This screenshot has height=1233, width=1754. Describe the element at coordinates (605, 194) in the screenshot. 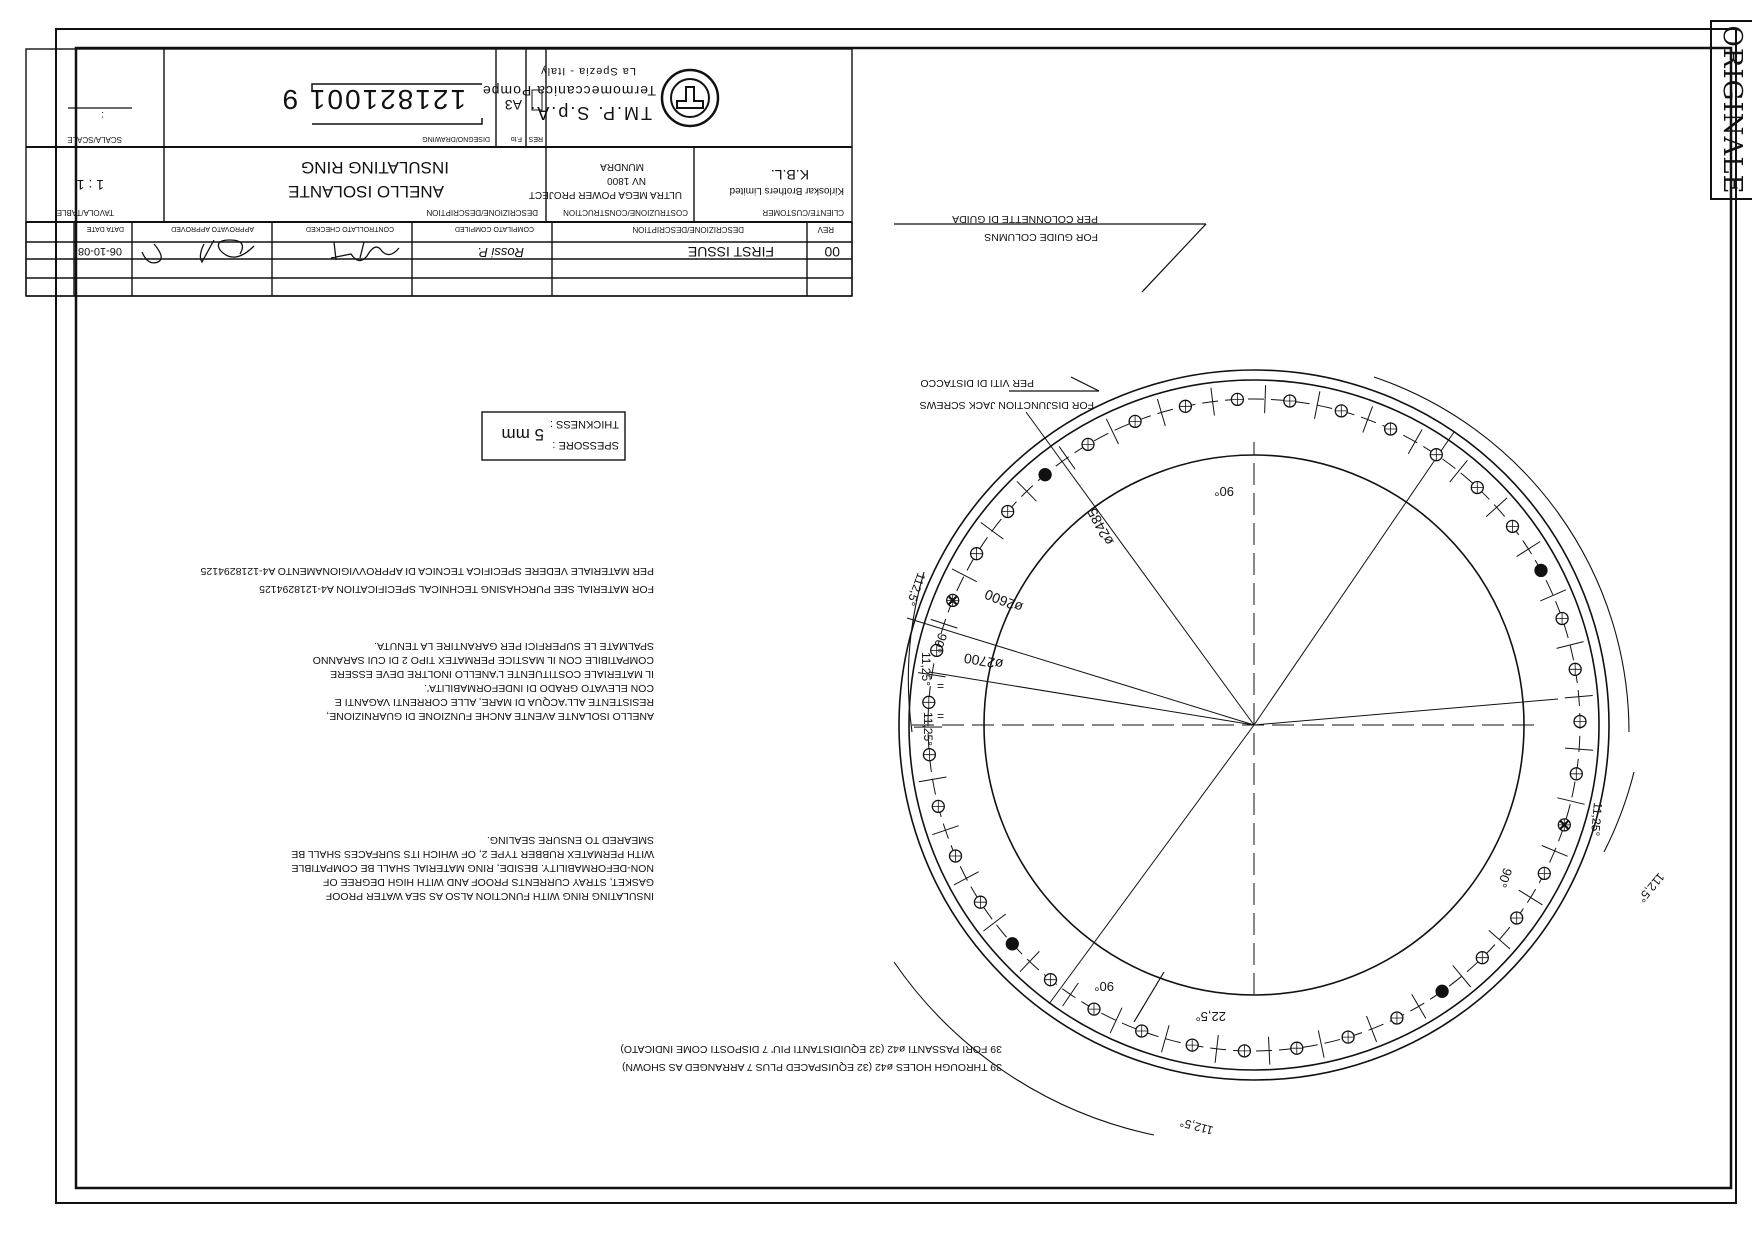

I see `construction-line1: ULTRA MEGA POWER PROJECT` at that location.